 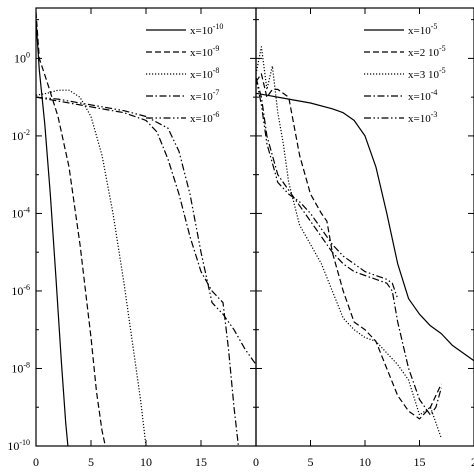 I want to click on legend-label: x=10-10, so click(x=206, y=29).